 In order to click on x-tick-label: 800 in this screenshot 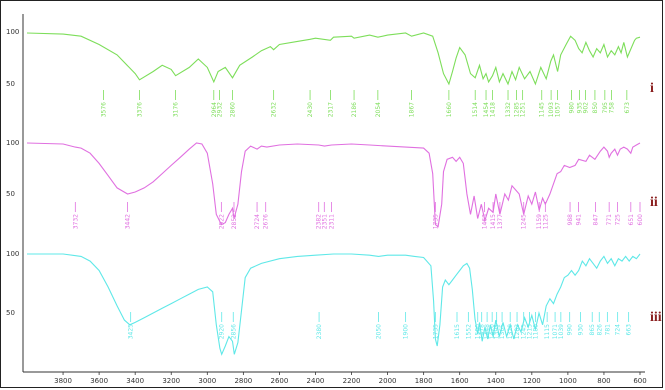, I will do `click(603, 381)`.